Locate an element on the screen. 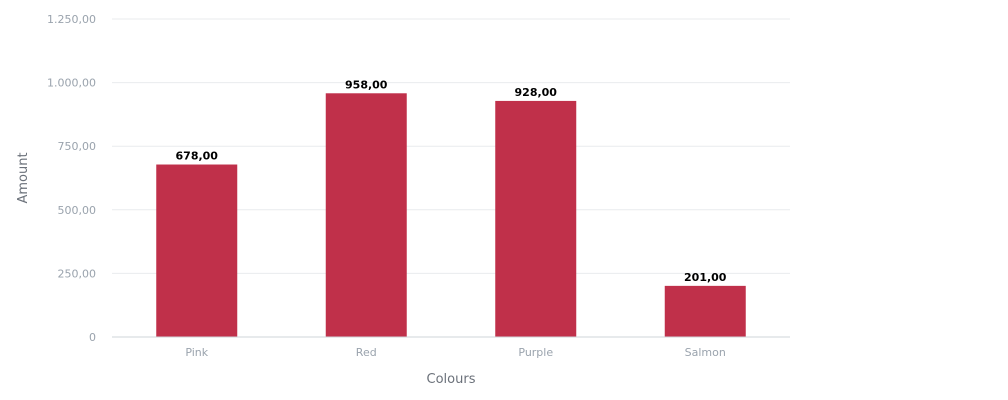 The height and width of the screenshot is (400, 1008). x-tick-label: Salmon is located at coordinates (705, 352).